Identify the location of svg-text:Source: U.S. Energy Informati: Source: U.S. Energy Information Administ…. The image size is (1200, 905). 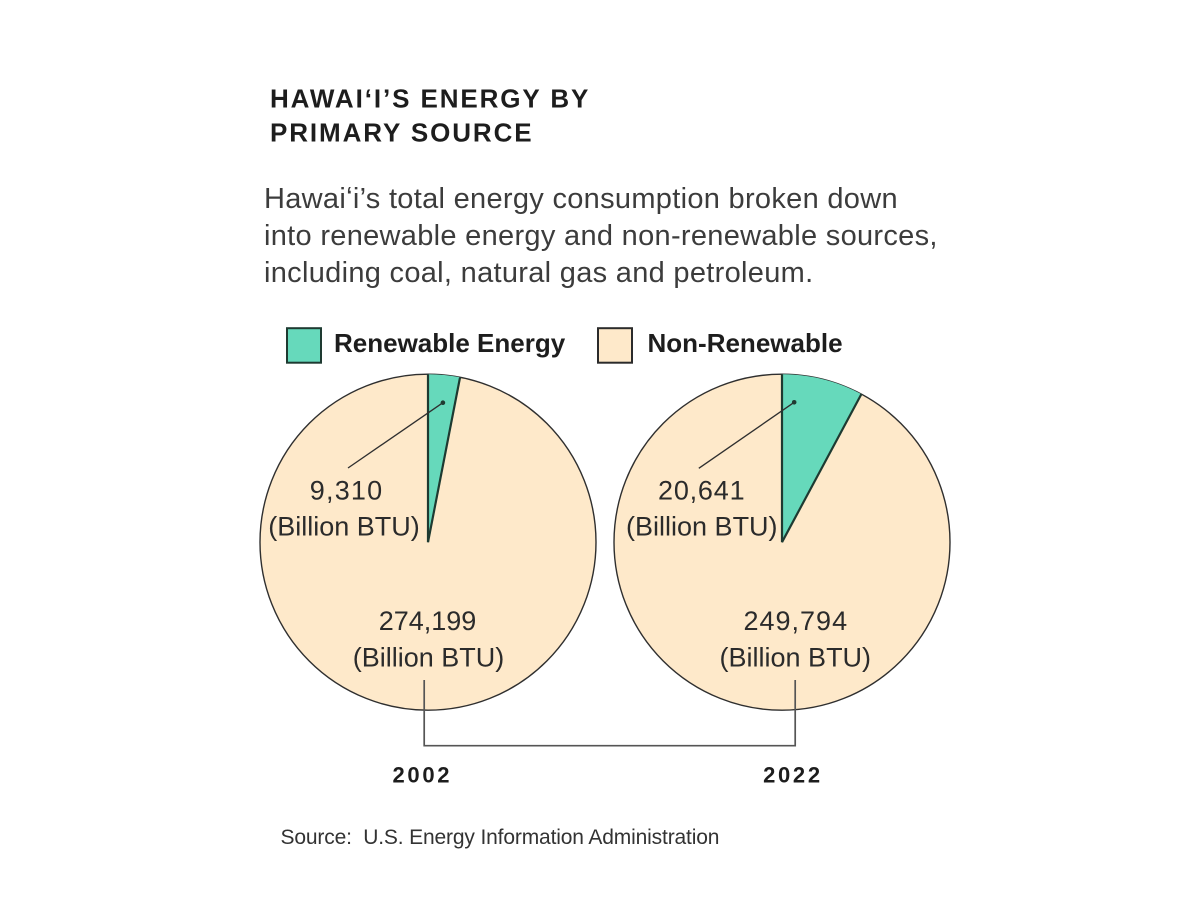
(500, 837).